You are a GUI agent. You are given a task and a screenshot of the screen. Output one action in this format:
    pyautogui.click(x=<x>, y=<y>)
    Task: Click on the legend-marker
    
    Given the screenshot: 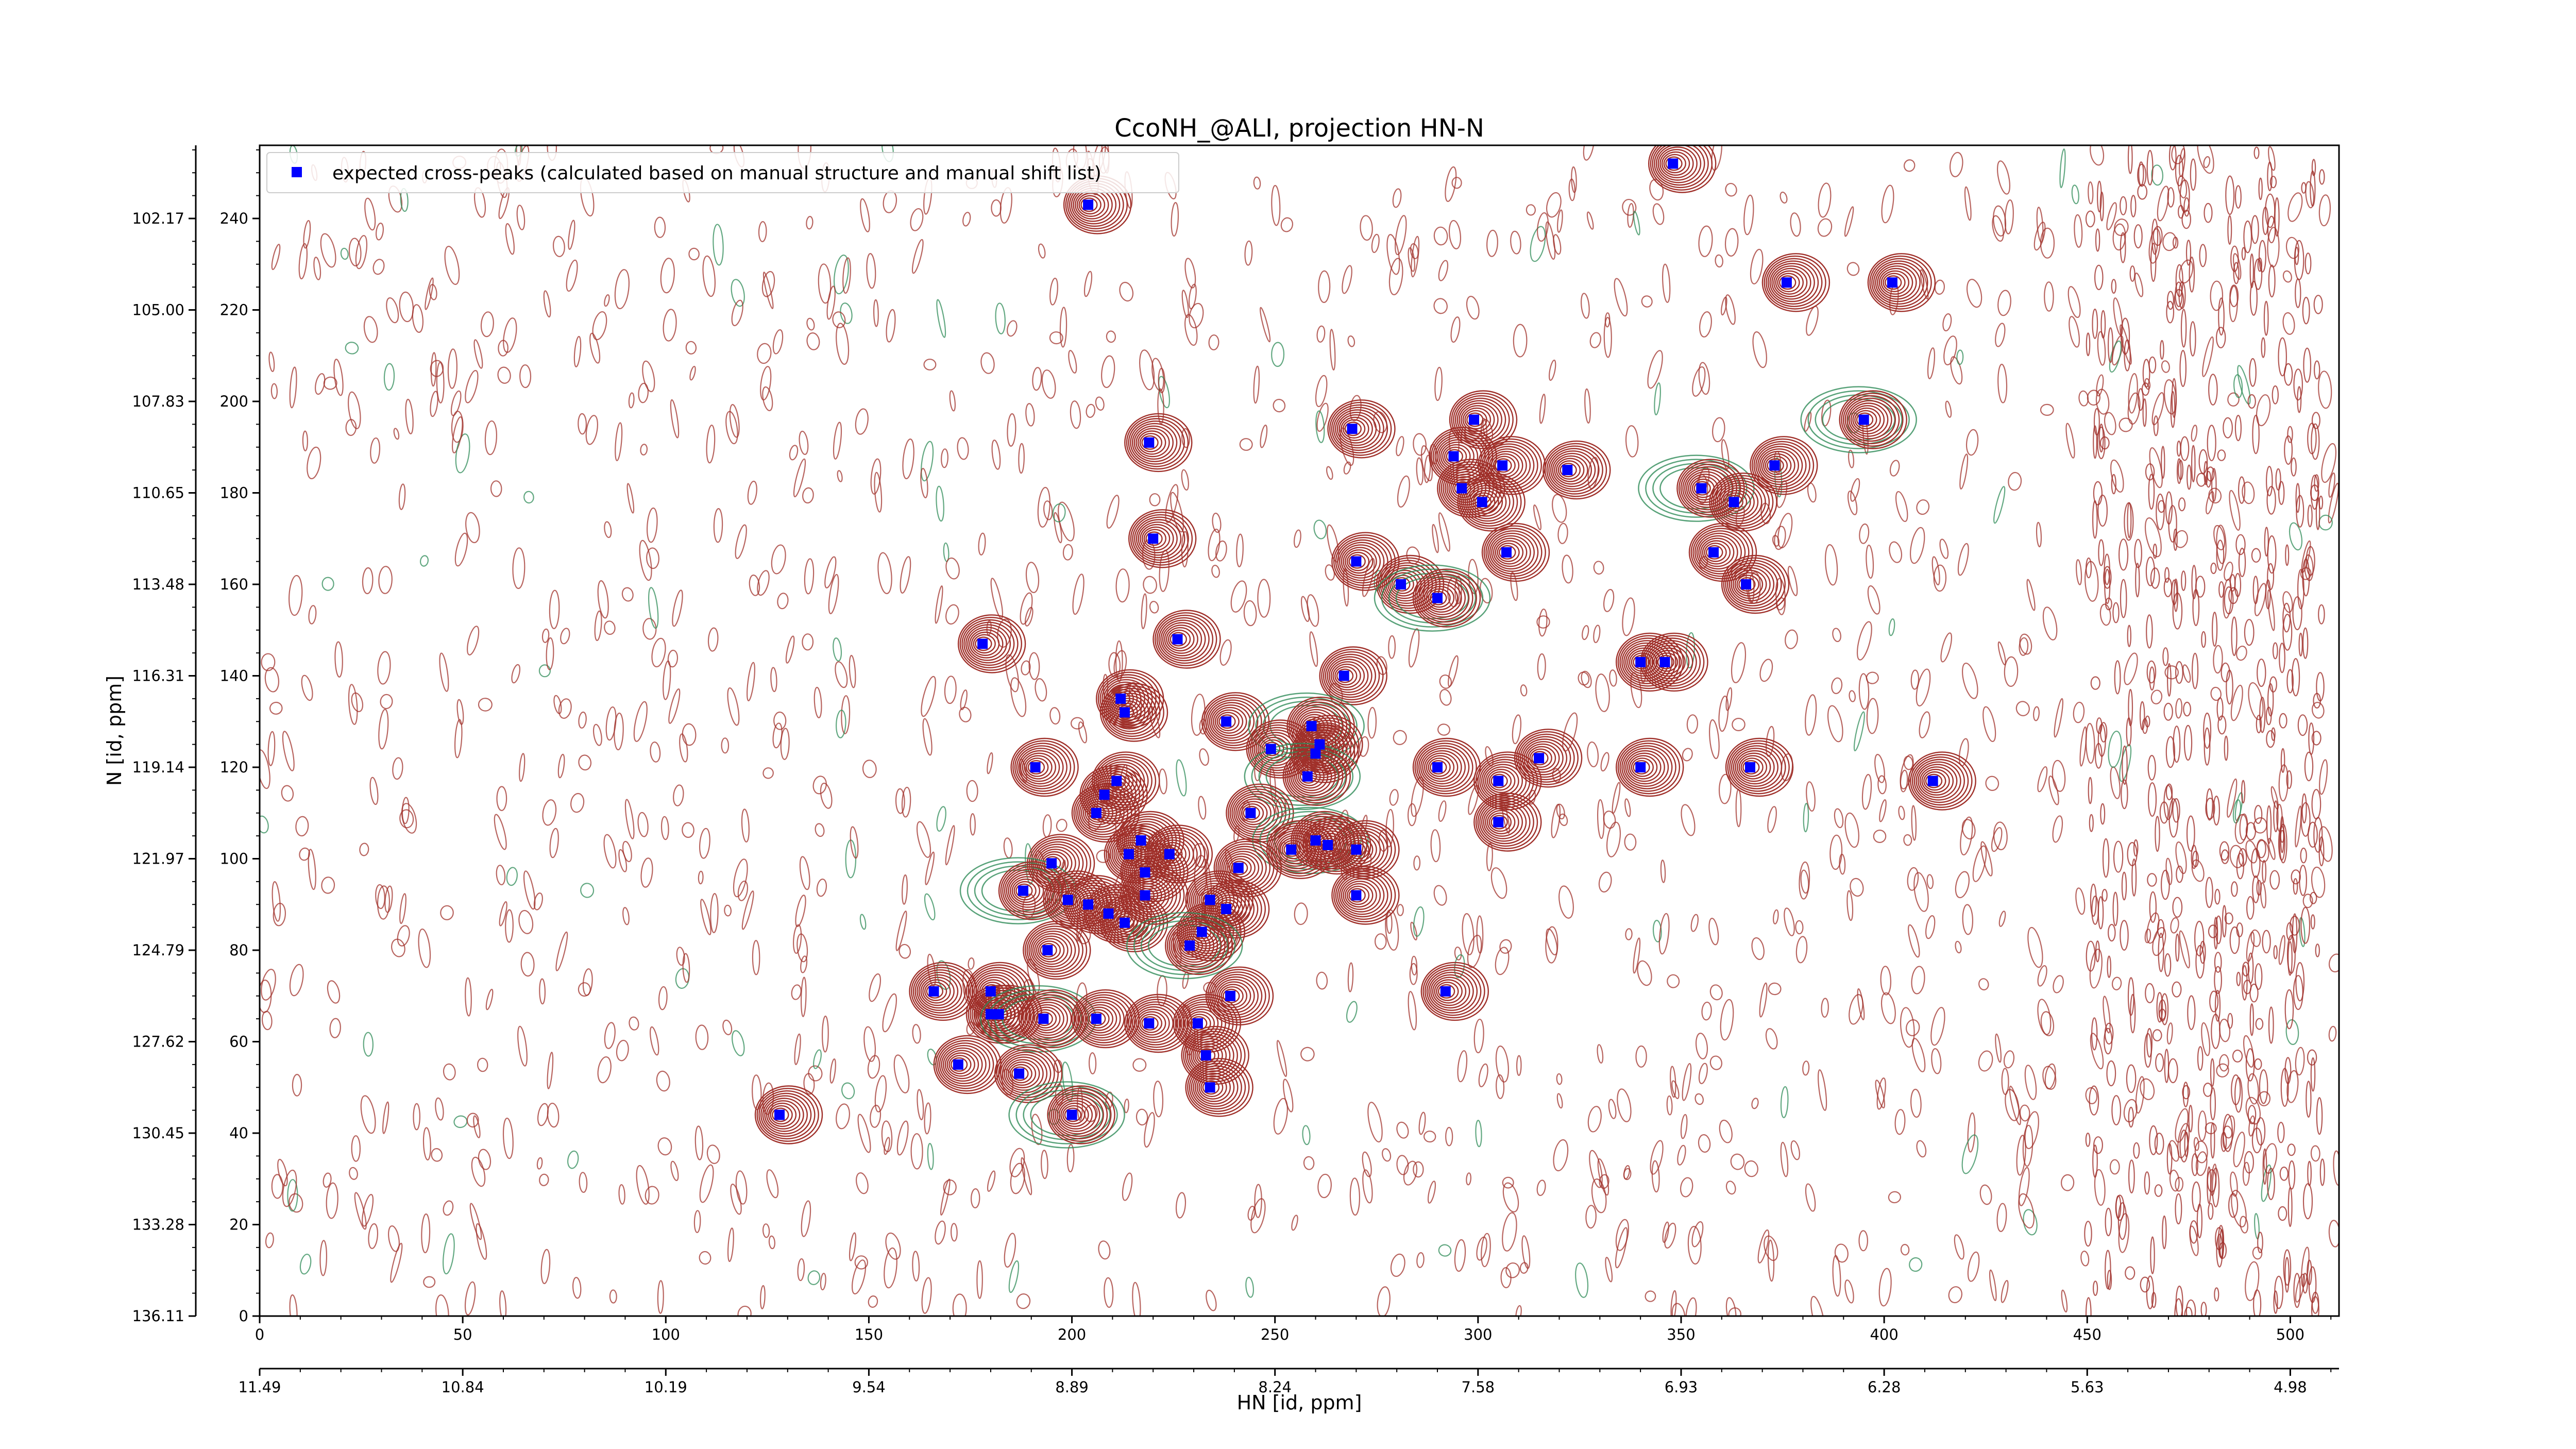 What is the action you would take?
    pyautogui.click(x=297, y=172)
    